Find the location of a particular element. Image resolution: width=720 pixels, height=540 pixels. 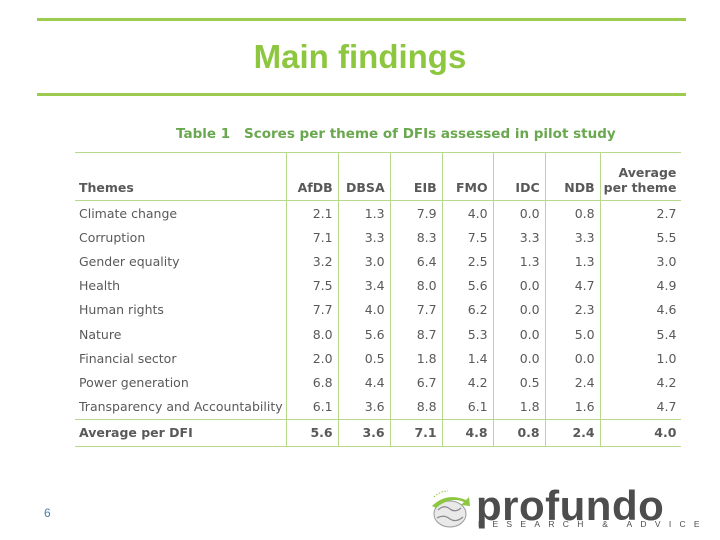

top-rule is located at coordinates (361, 19).